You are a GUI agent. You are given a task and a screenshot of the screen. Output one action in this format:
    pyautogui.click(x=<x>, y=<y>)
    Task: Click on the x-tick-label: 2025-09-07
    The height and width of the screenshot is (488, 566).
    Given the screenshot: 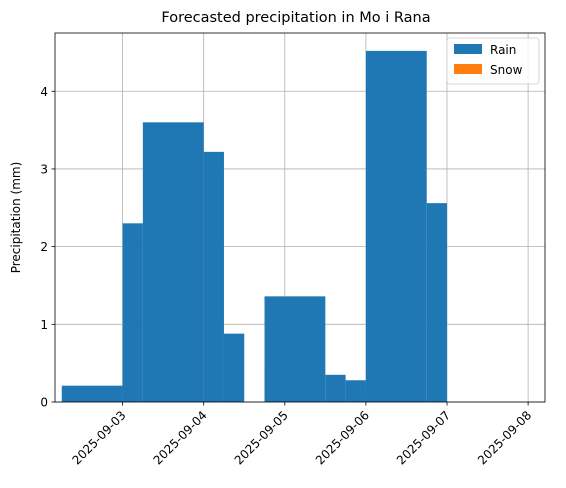 What is the action you would take?
    pyautogui.click(x=423, y=437)
    